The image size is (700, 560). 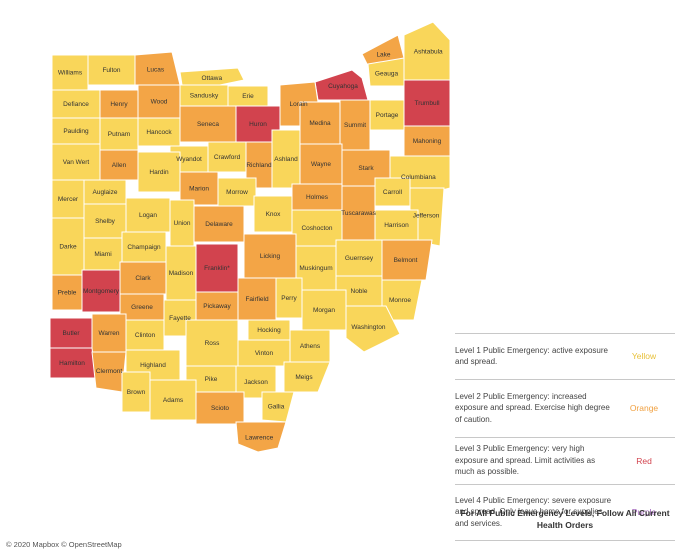 I want to click on county-washington, so click(x=373, y=329).